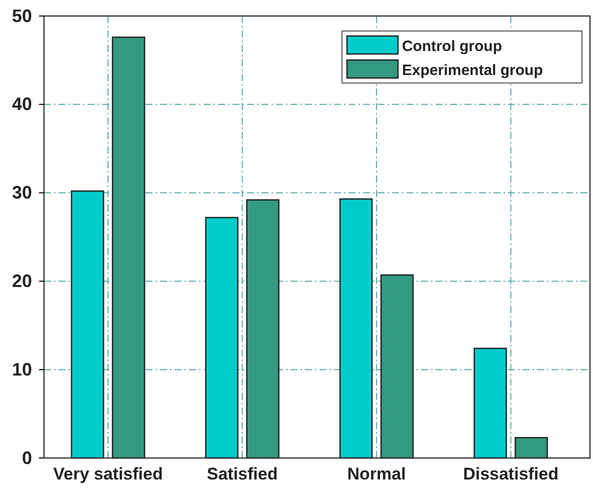 The width and height of the screenshot is (593, 492). I want to click on y-tick-label: 20, so click(22, 280).